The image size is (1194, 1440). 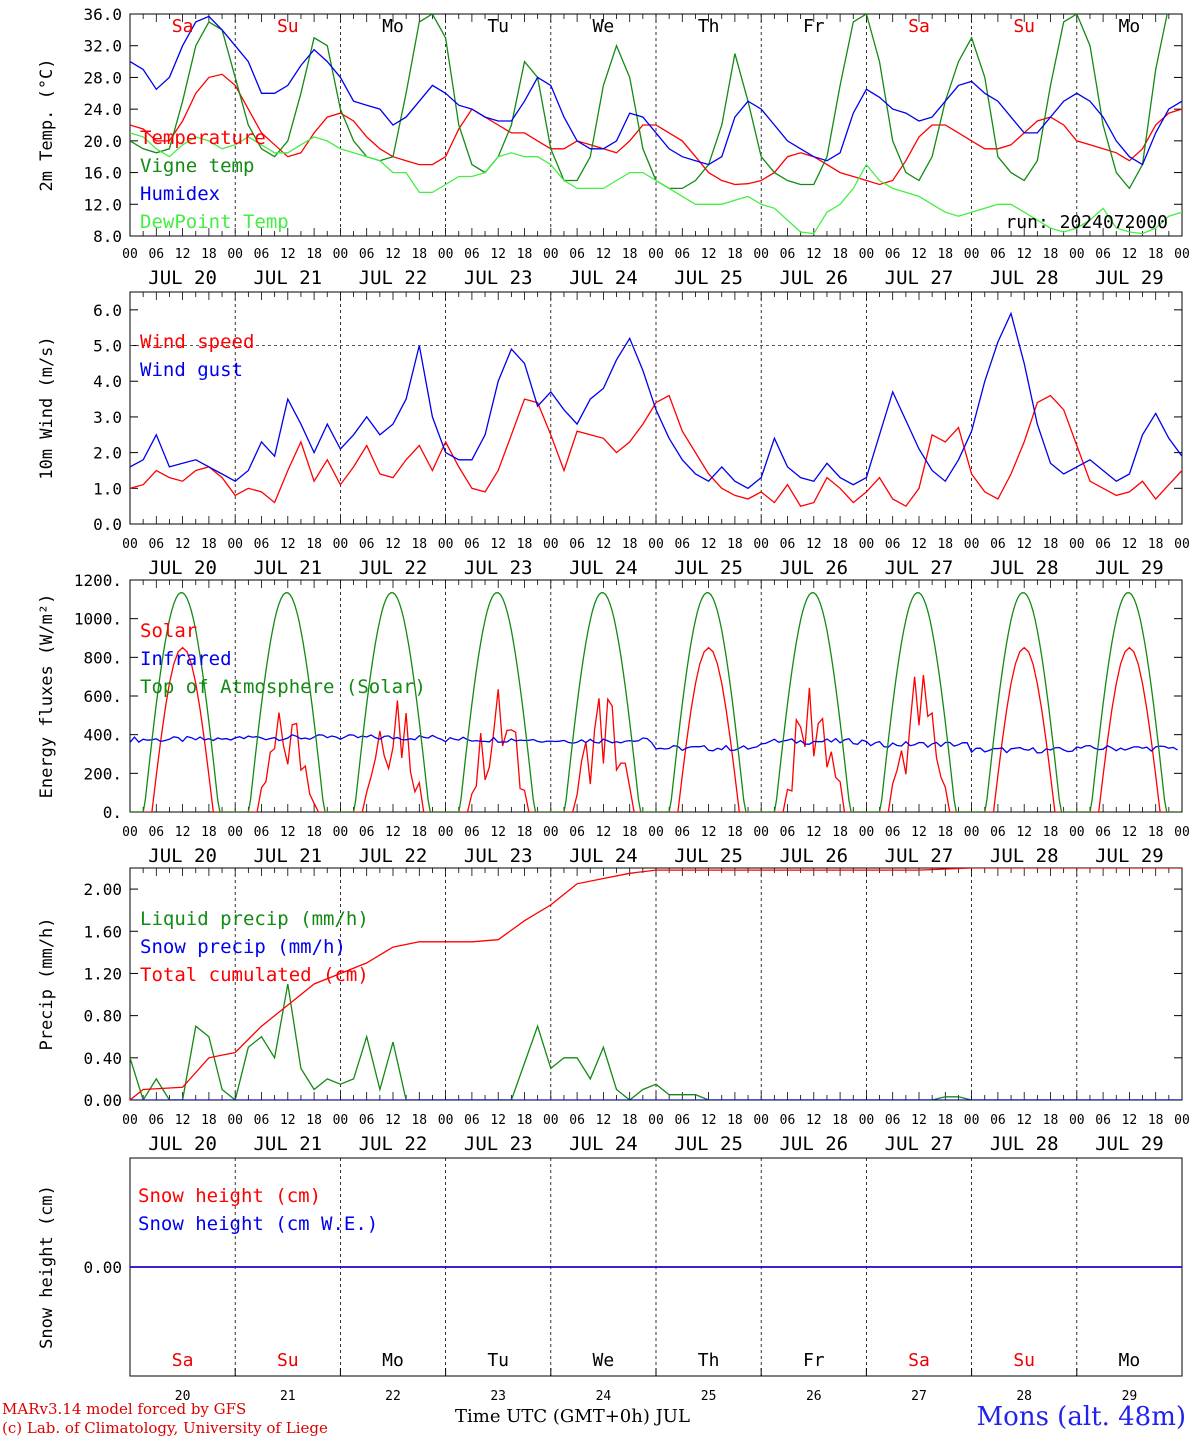 What do you see at coordinates (107, 346) in the screenshot?
I see `y-tick-label: 5.0` at bounding box center [107, 346].